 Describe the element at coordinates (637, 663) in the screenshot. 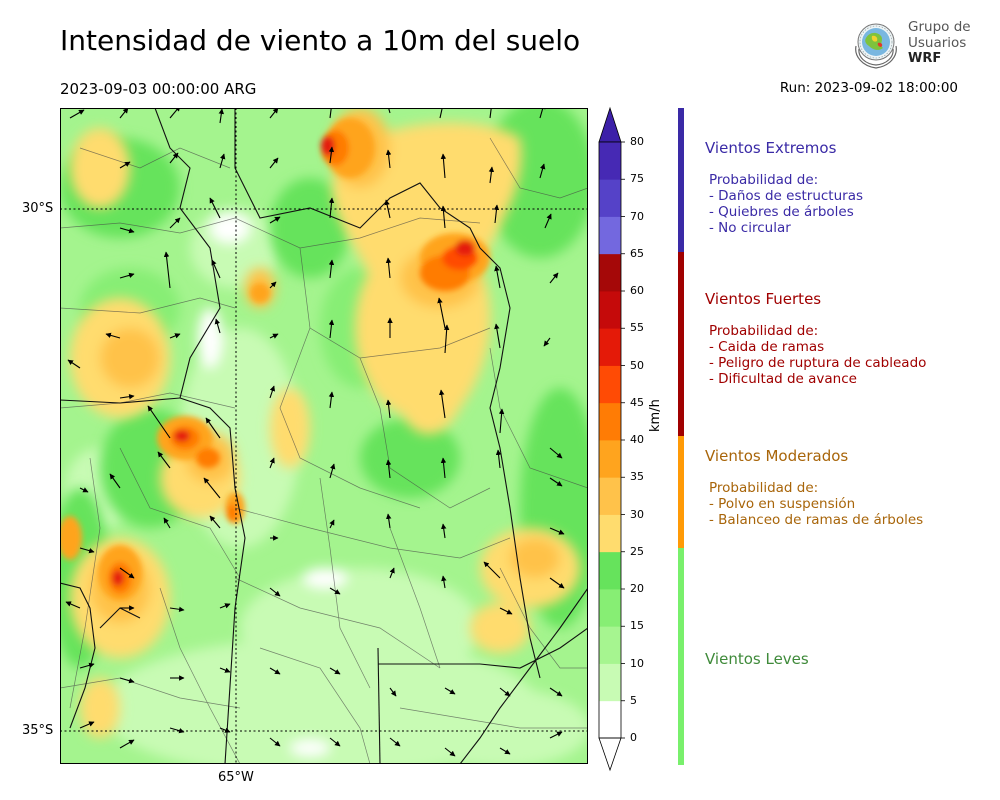

I see `colorbar-level-label: 10` at that location.